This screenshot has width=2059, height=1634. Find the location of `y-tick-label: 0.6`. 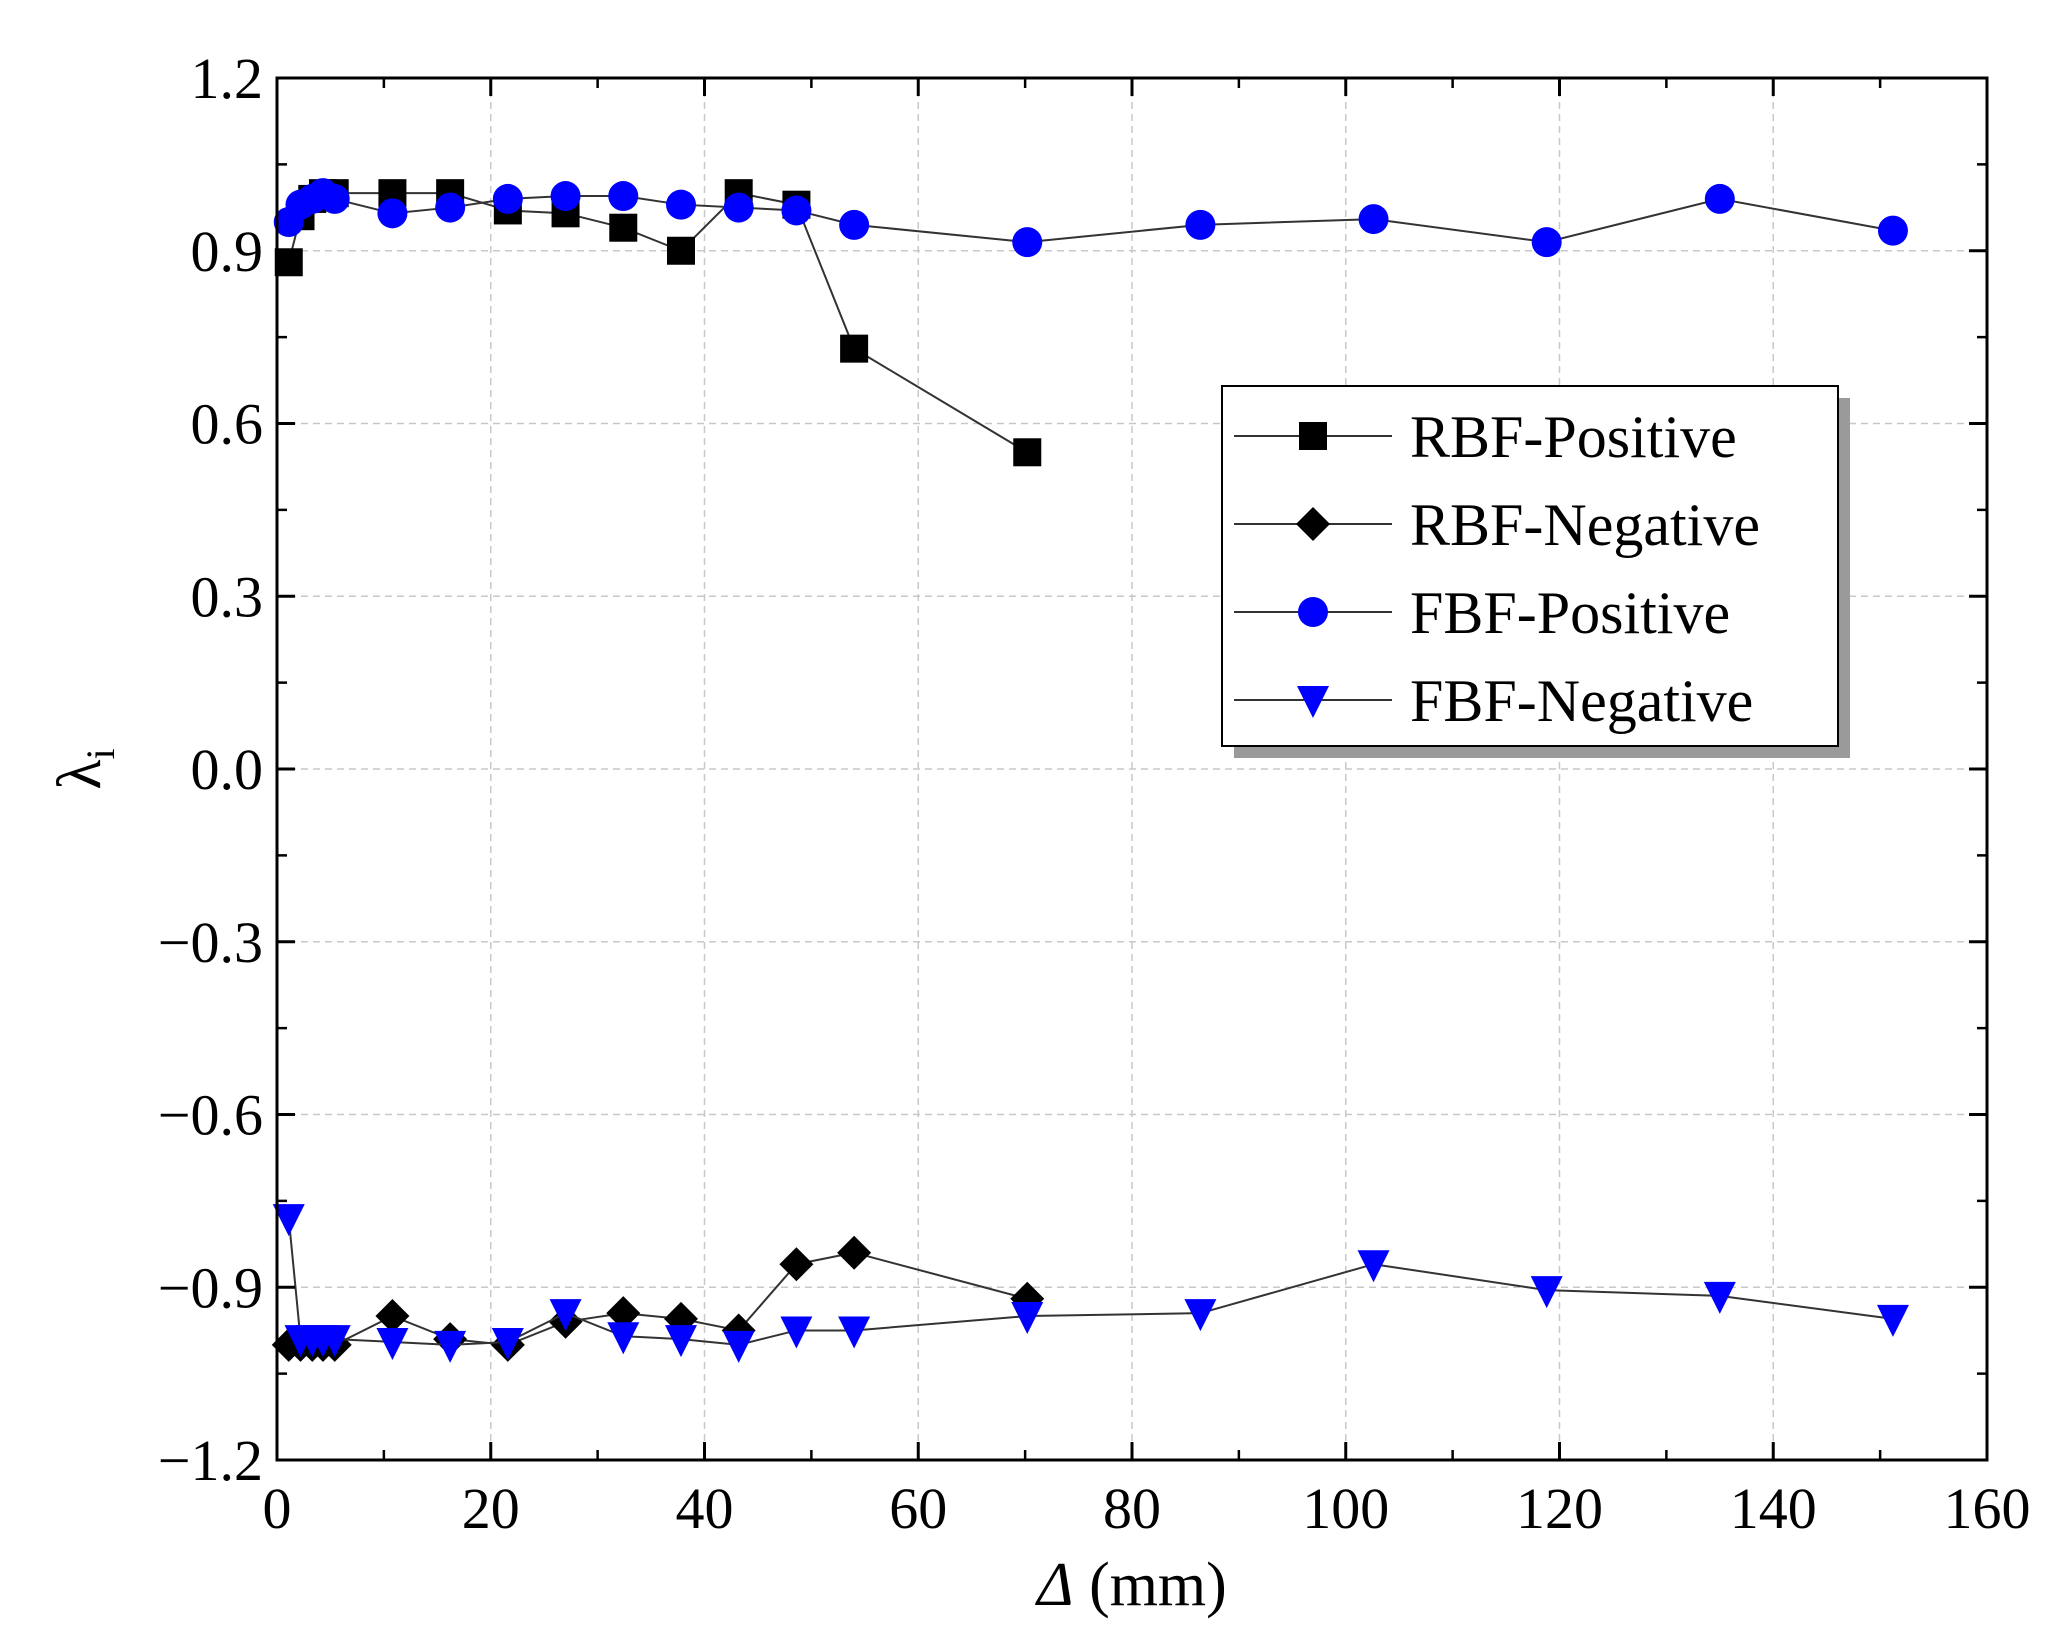

y-tick-label: 0.6 is located at coordinates (227, 424).